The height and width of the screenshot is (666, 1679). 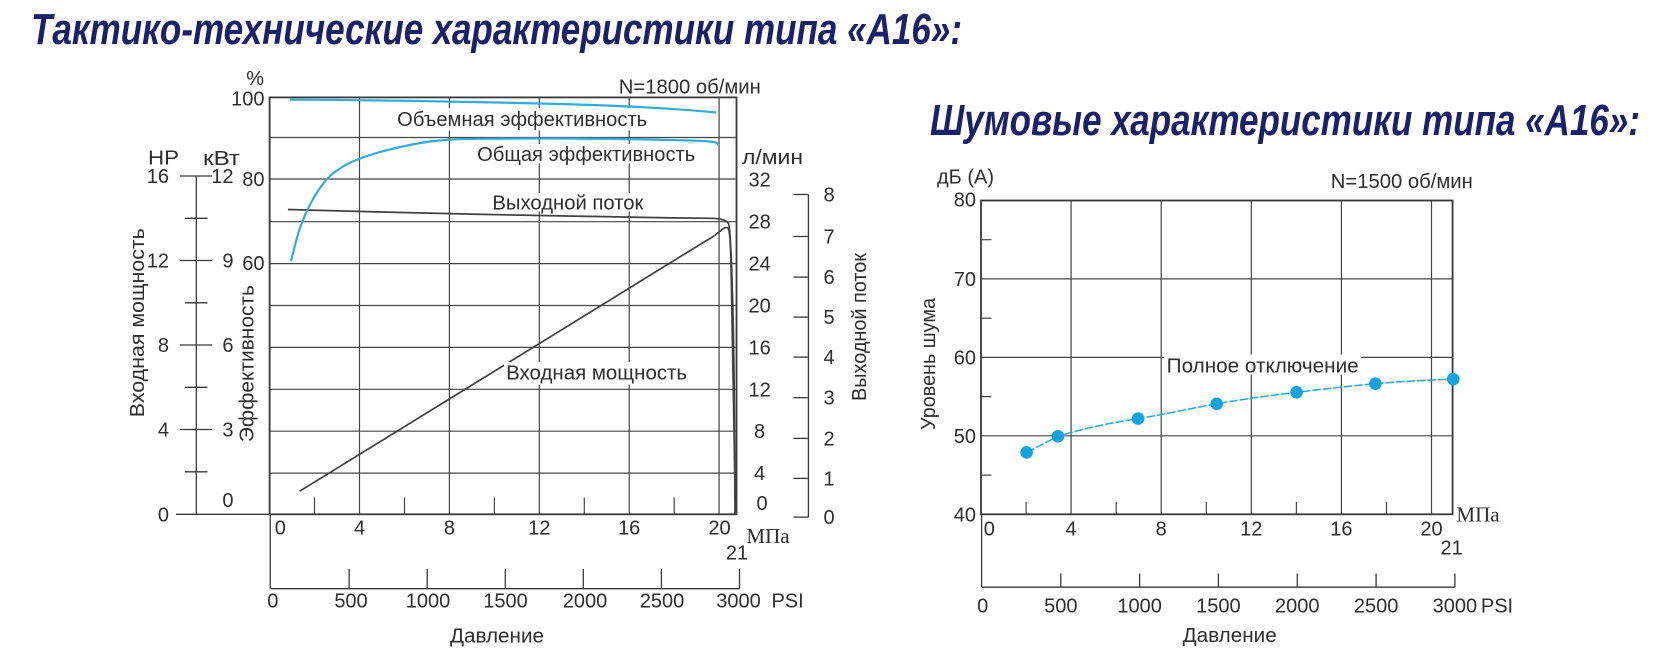 What do you see at coordinates (760, 223) in the screenshot?
I see `svg-text: 28` at bounding box center [760, 223].